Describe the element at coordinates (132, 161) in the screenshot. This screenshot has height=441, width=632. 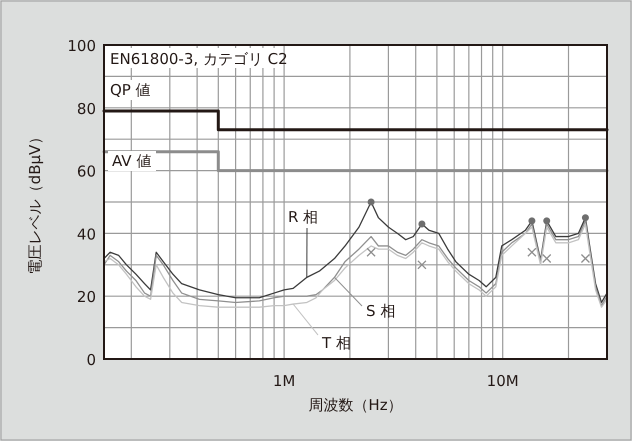
I see `series-label: AV 値` at that location.